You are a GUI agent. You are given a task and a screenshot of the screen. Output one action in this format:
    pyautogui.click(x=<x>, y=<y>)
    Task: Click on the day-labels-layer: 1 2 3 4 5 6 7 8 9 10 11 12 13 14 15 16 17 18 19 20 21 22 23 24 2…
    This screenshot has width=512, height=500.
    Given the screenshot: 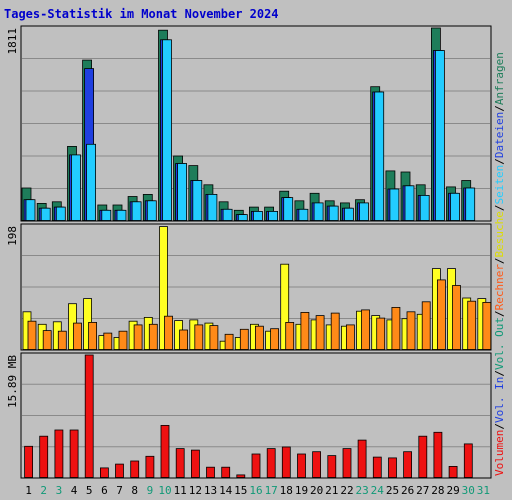 What is the action you would take?
    pyautogui.click(x=257, y=490)
    